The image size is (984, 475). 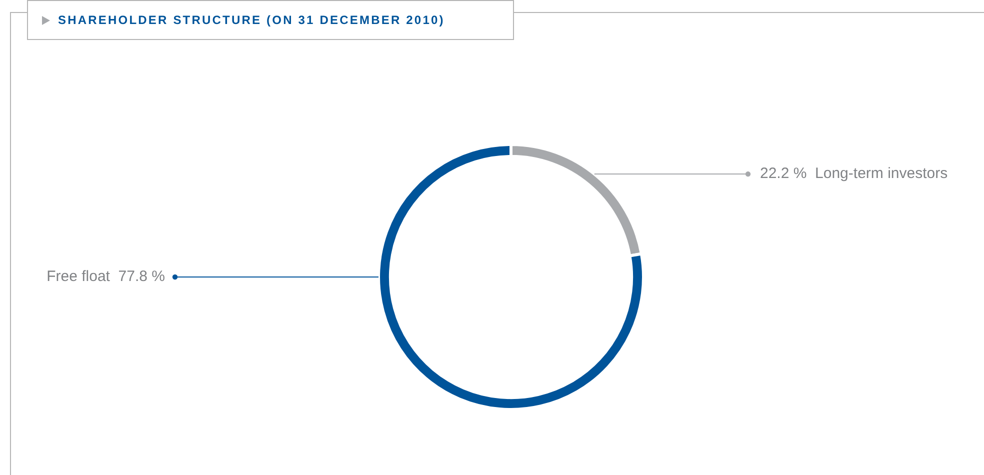 I want to click on slice-label: Free float 77.8 %, so click(x=105, y=277).